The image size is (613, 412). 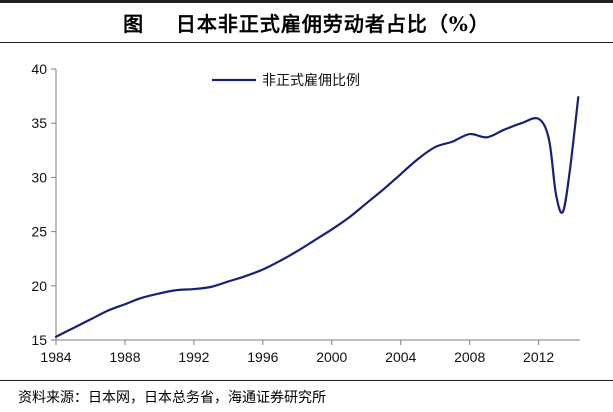 What do you see at coordinates (538, 357) in the screenshot?
I see `x-tick-label: 2012` at bounding box center [538, 357].